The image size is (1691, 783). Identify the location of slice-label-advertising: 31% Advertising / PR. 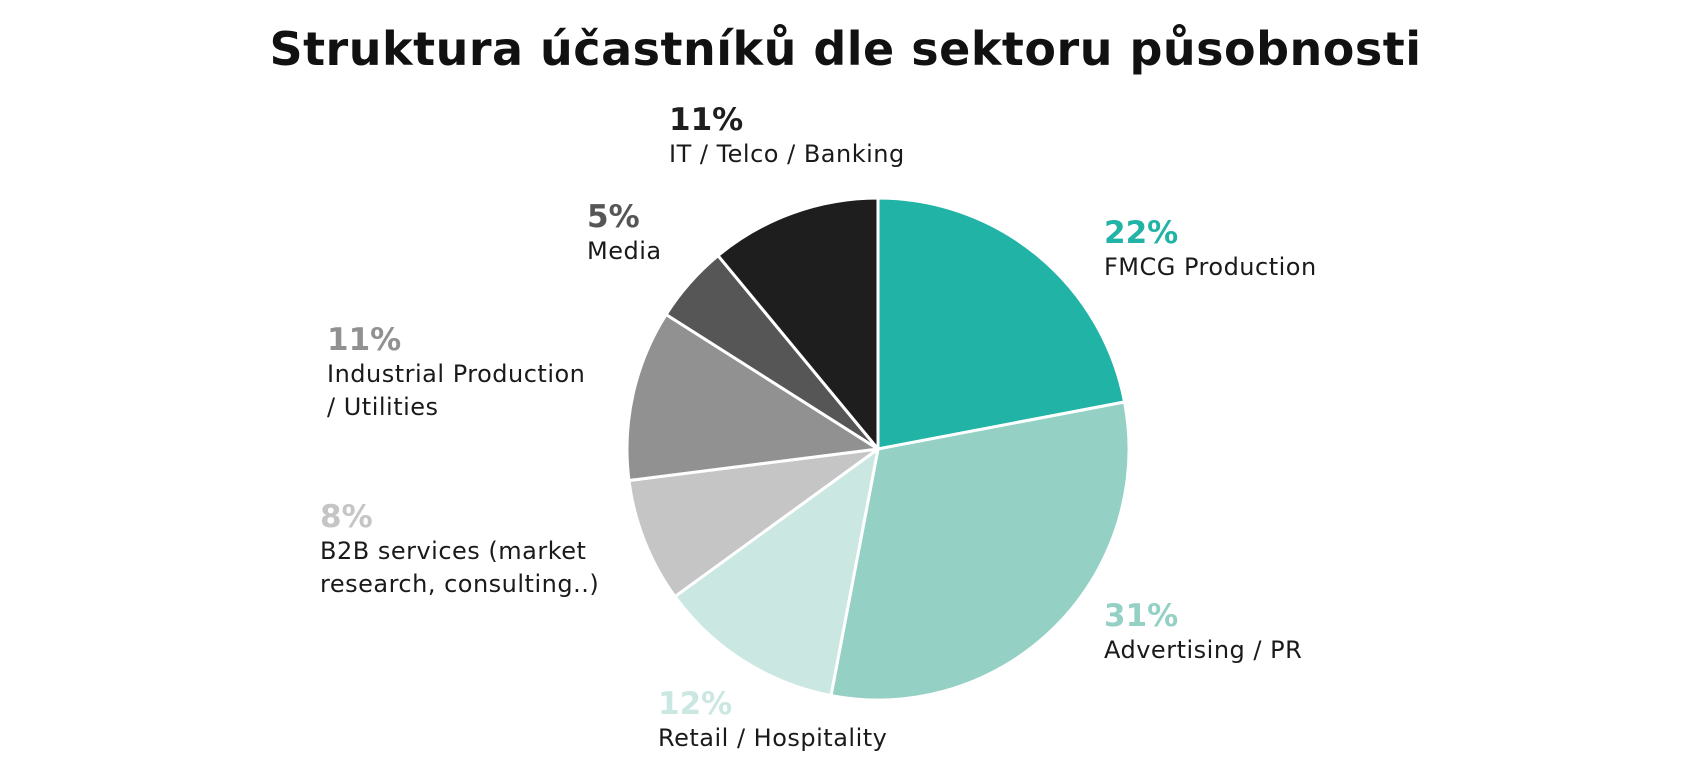
(1203, 632).